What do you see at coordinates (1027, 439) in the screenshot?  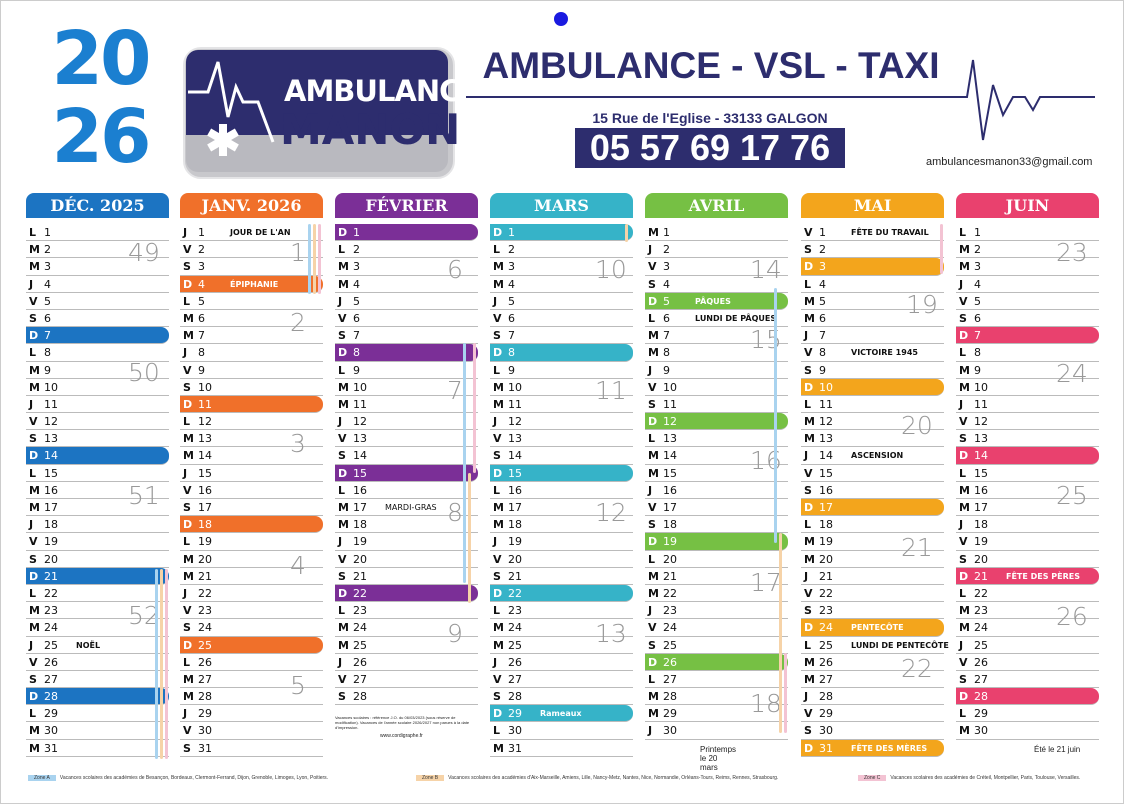 I see `day-row: S 13` at bounding box center [1027, 439].